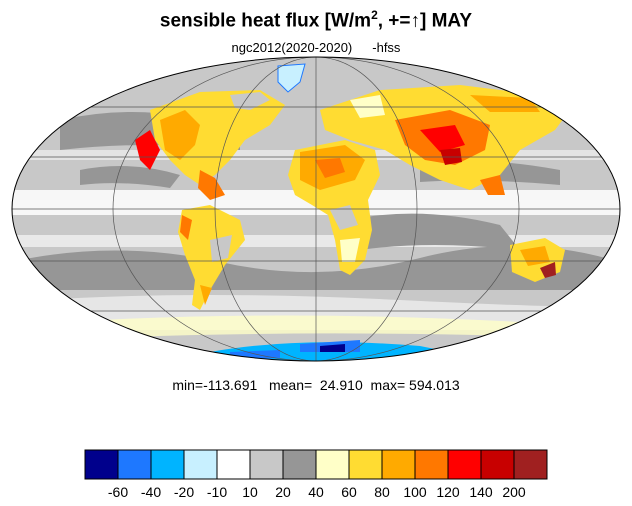  I want to click on colorbar-tick-label: -40, so click(151, 492).